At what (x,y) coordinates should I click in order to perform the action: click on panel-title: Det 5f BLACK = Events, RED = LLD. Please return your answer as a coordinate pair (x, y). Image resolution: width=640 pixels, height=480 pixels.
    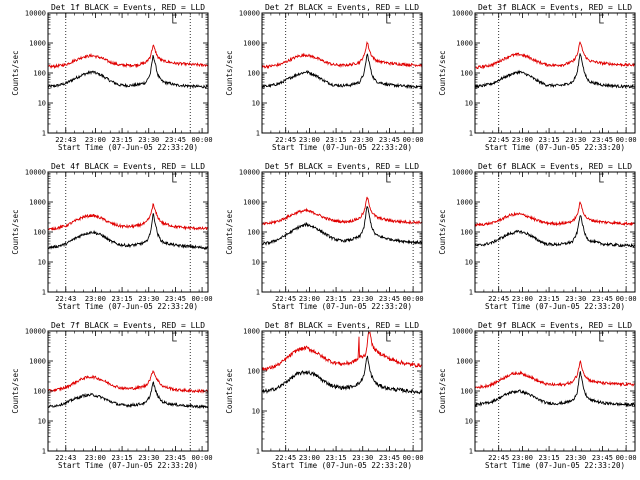
    Looking at the image, I should click on (342, 166).